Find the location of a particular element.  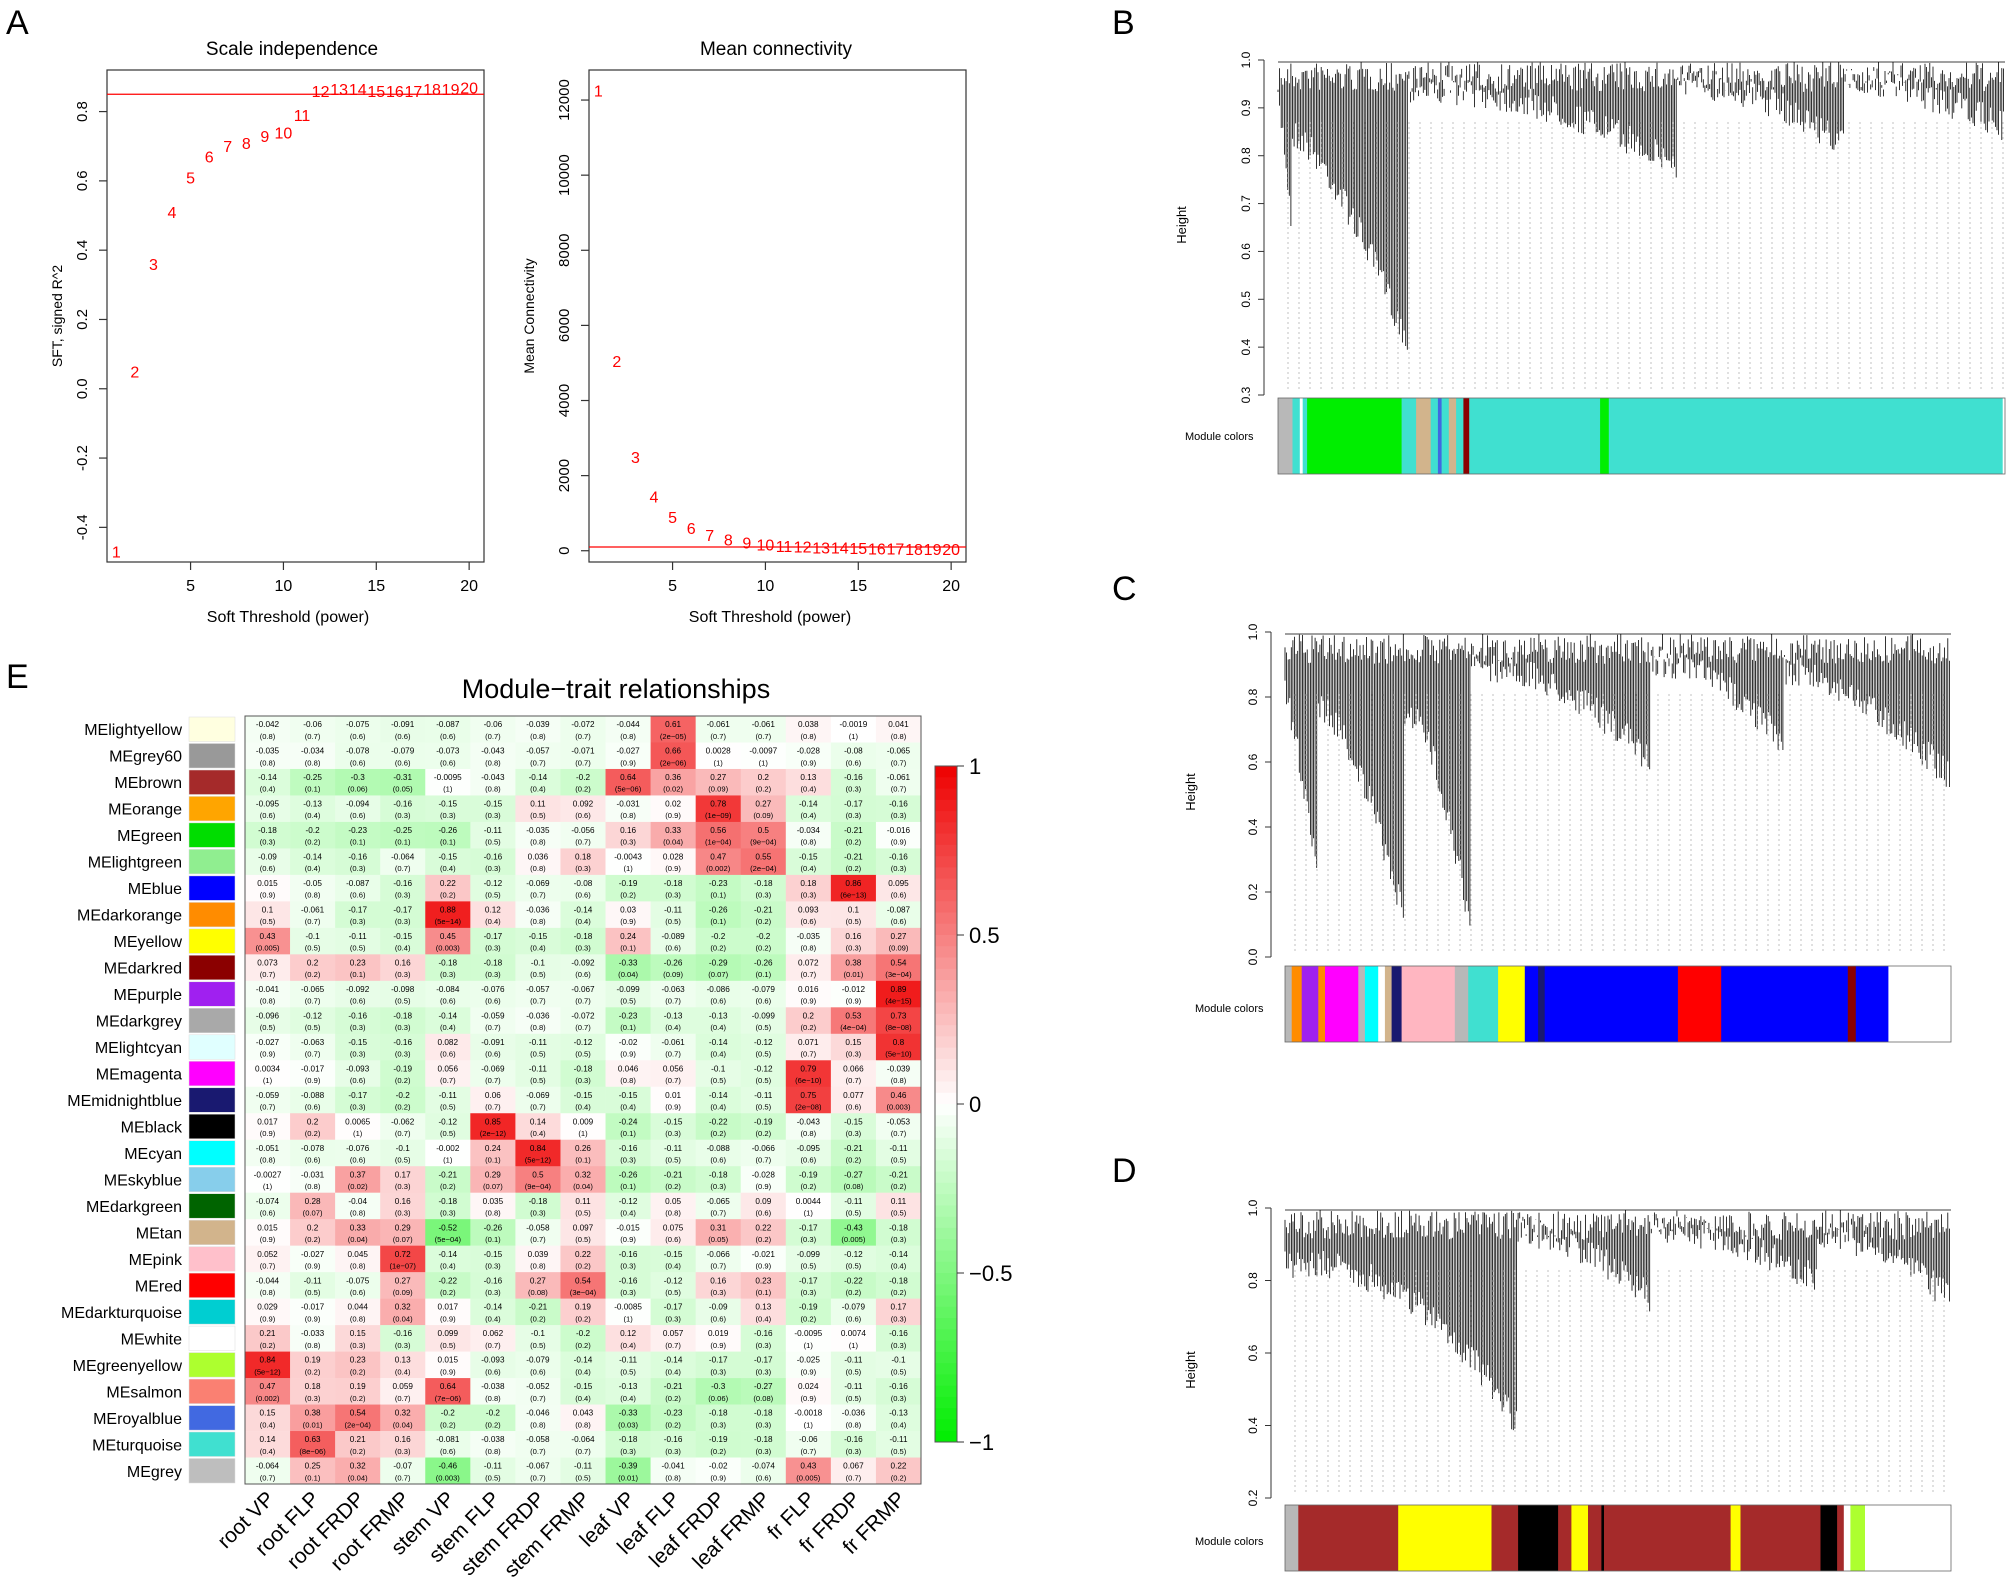

heatmap-cell-value: 0.03 is located at coordinates (628, 910).